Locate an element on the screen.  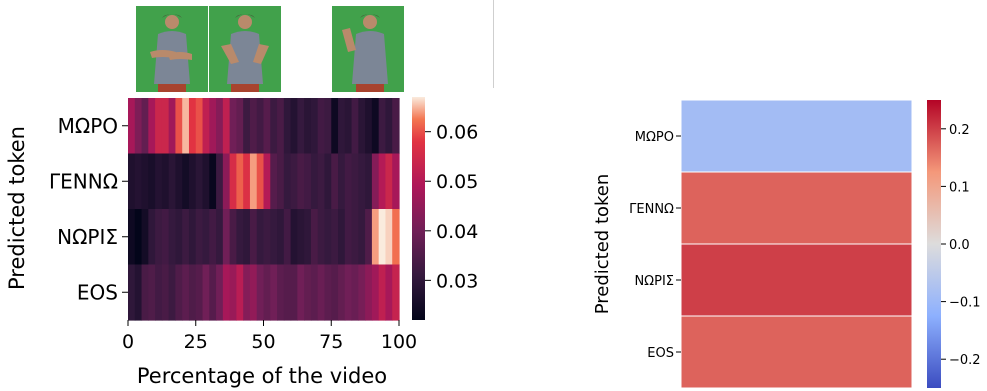
x-tick-label: 25 is located at coordinates (196, 342).